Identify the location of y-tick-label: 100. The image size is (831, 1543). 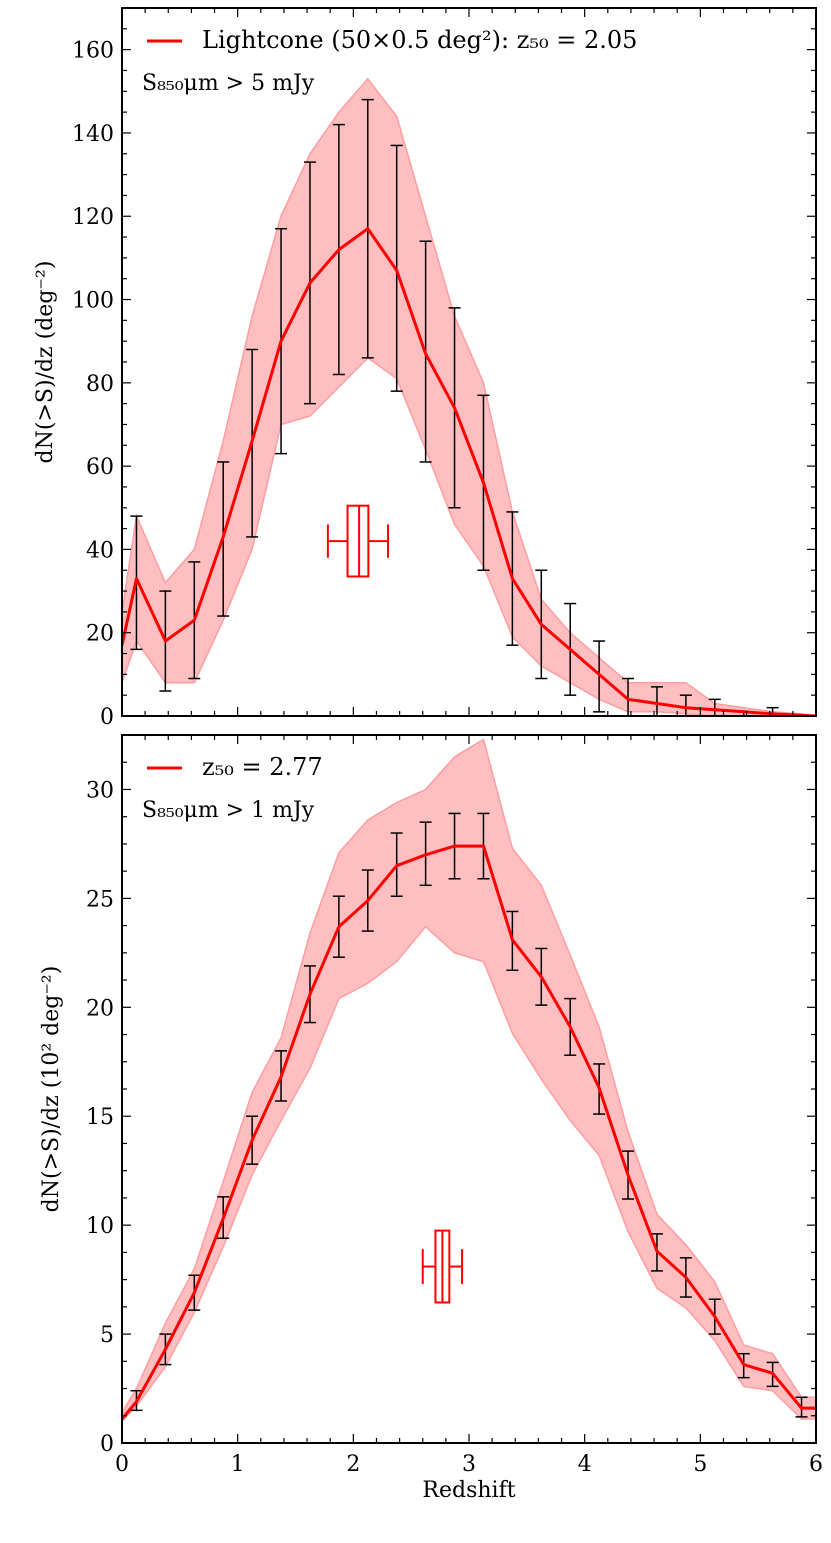
(93, 301).